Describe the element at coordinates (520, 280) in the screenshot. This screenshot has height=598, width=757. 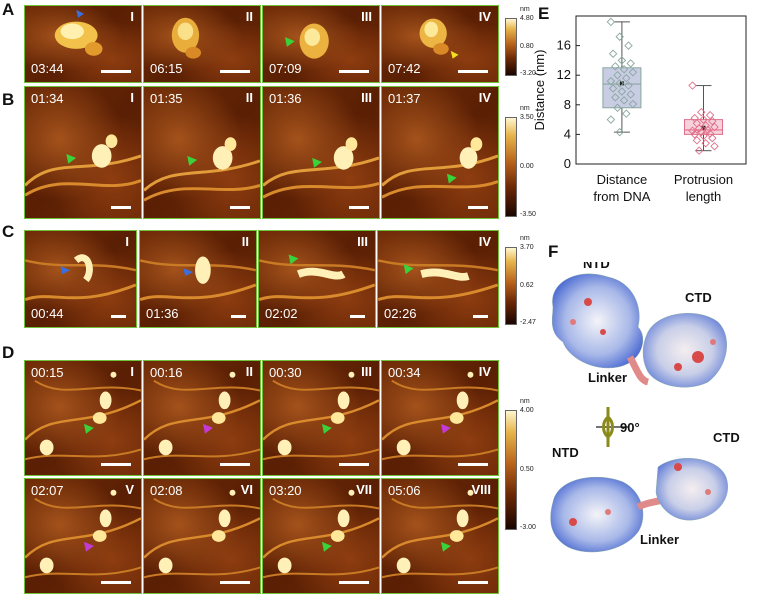
I see `colorbar-c: nm 3.70 0.62 -2.47` at that location.